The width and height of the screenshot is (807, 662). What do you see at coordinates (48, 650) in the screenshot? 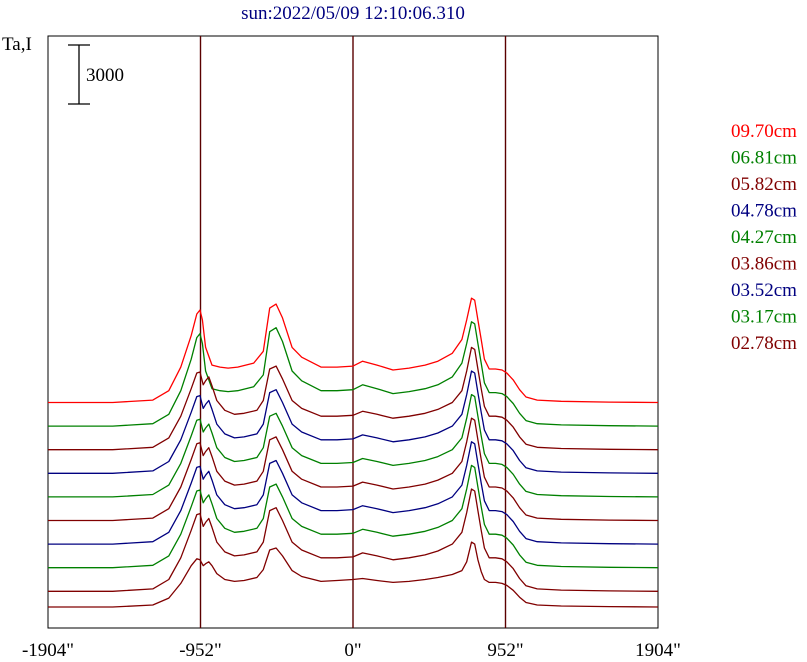
I see `x-tick-label: -1904"` at bounding box center [48, 650].